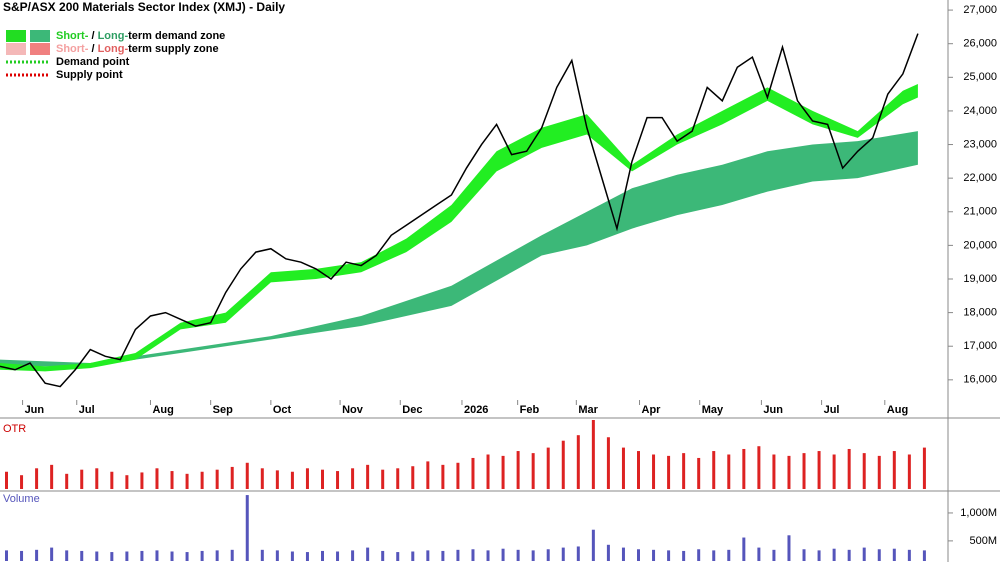 The width and height of the screenshot is (1000, 562). What do you see at coordinates (773, 410) in the screenshot?
I see `x-tick-label: Jun` at bounding box center [773, 410].